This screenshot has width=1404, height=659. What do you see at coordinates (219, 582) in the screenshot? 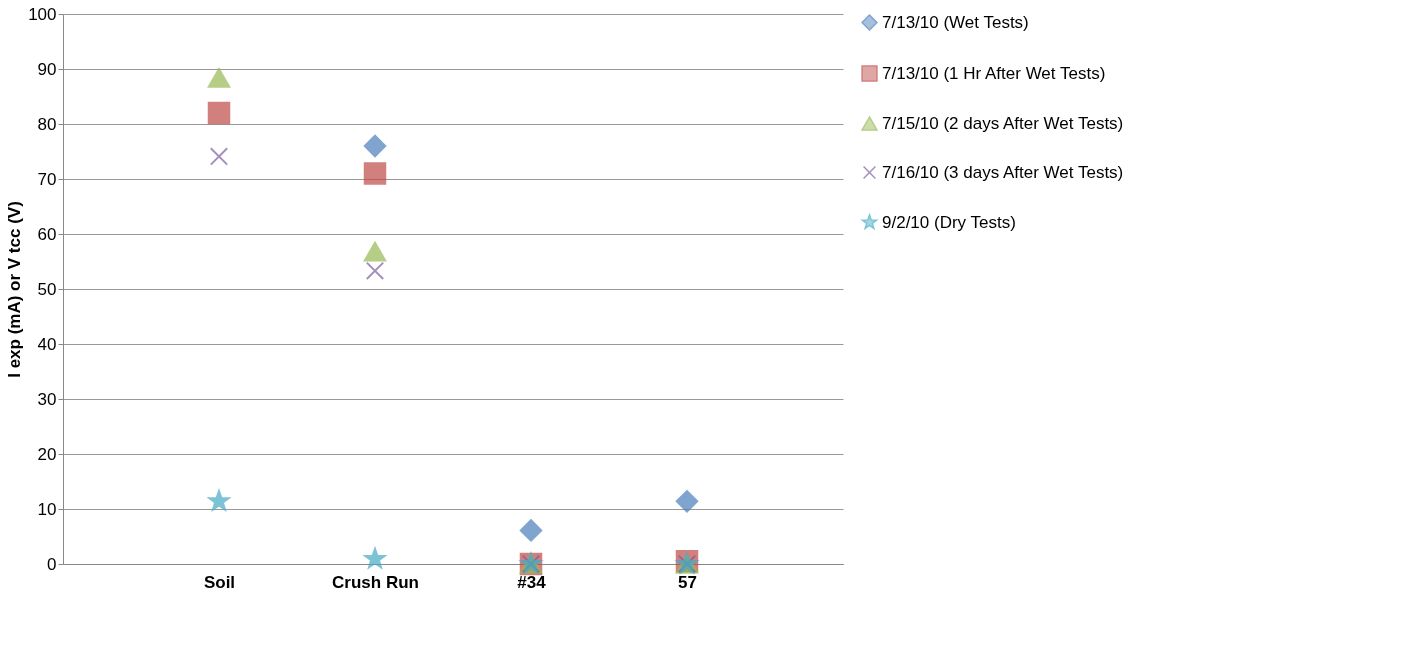
I see `x-tick-label: Soil` at bounding box center [219, 582].